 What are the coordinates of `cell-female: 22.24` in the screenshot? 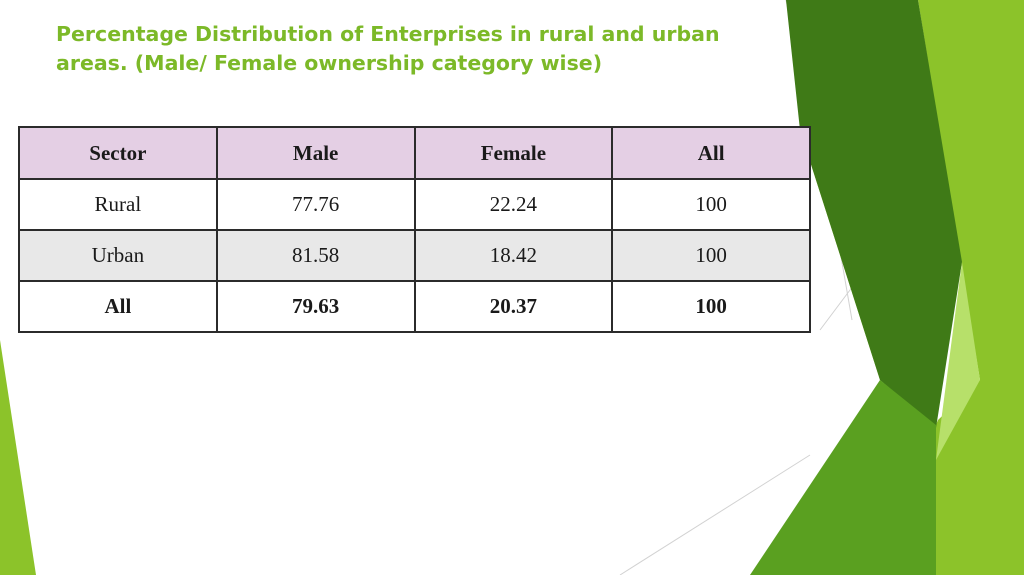 It's located at (513, 204).